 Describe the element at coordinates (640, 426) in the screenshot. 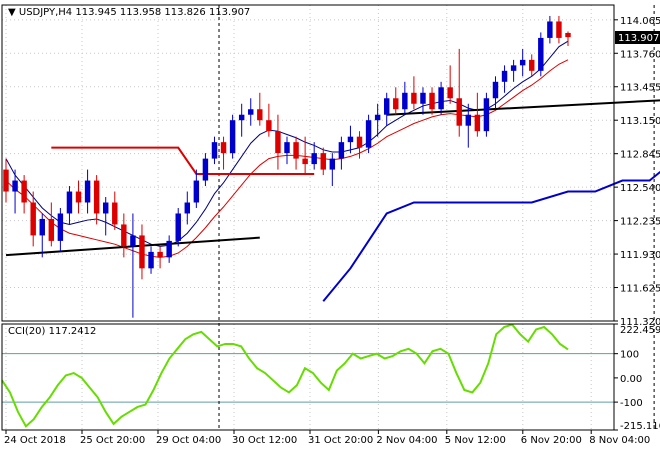

I see `cci-tick-label: -215.1168` at that location.